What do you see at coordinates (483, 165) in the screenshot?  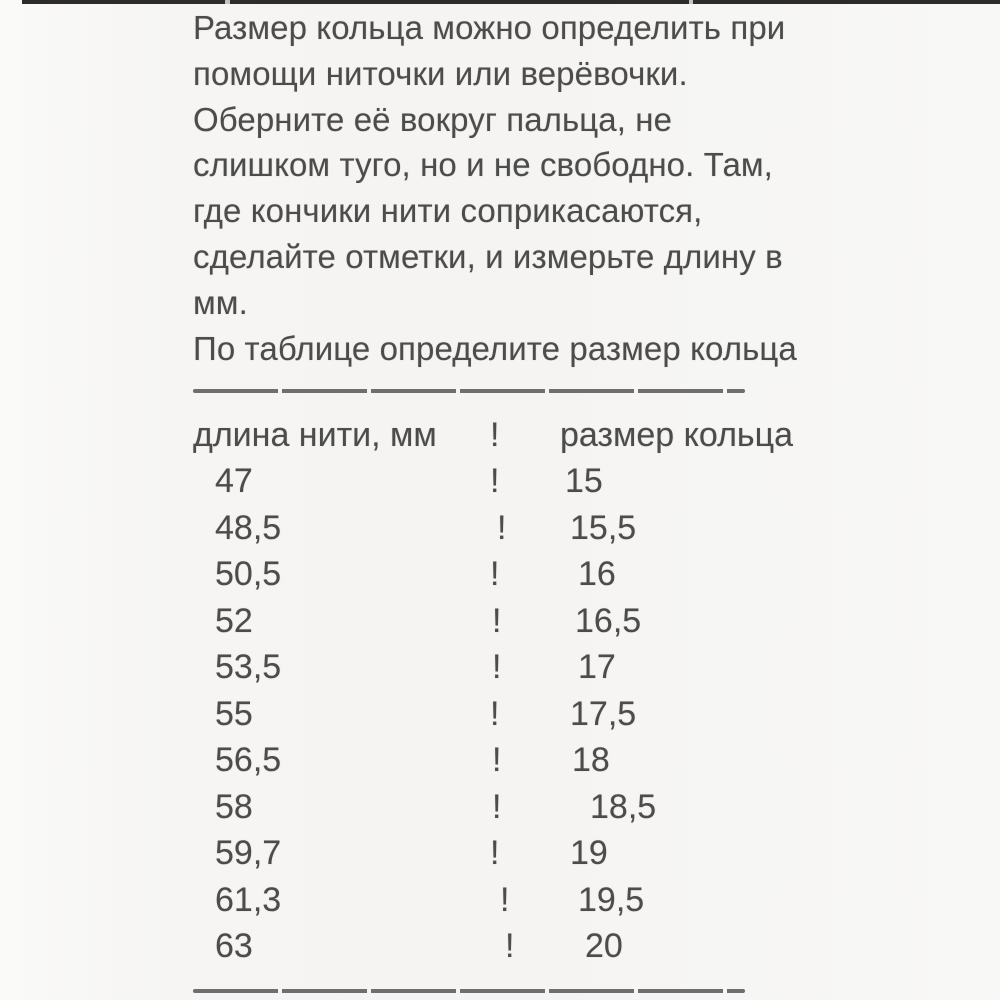 I see `intro-line: слишком туго, но и не свободно. Там,` at bounding box center [483, 165].